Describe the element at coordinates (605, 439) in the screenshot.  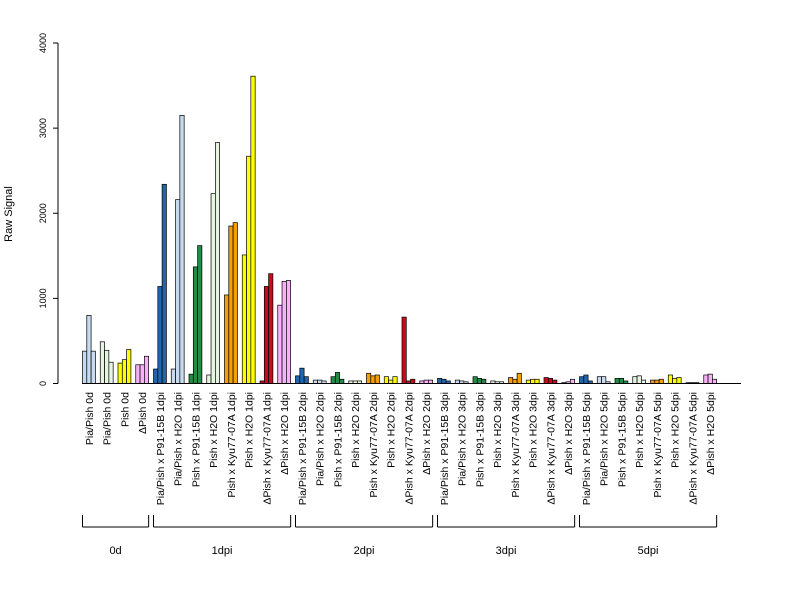
I see `x-tick-label: Pia/Pish x H2O 5dpi` at that location.